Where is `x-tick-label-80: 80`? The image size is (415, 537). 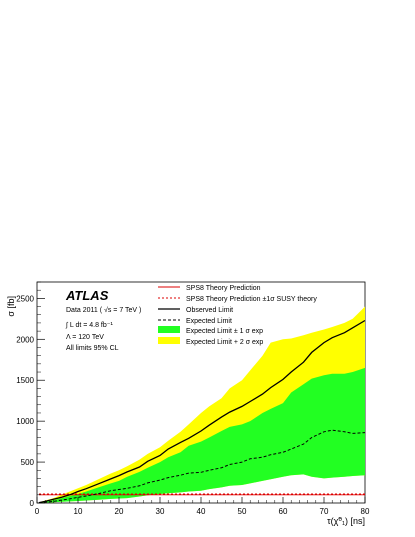 x-tick-label-80: 80 is located at coordinates (365, 511).